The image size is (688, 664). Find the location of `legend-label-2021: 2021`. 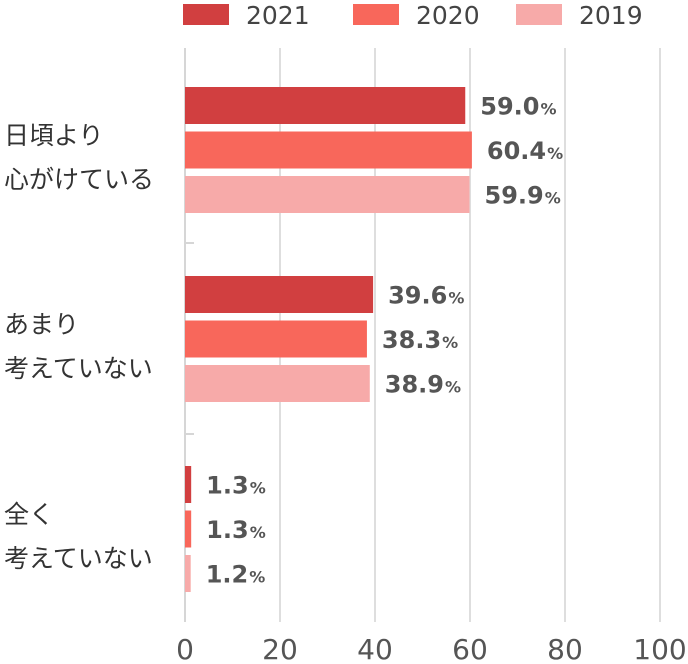

legend-label-2021: 2021 is located at coordinates (278, 15).